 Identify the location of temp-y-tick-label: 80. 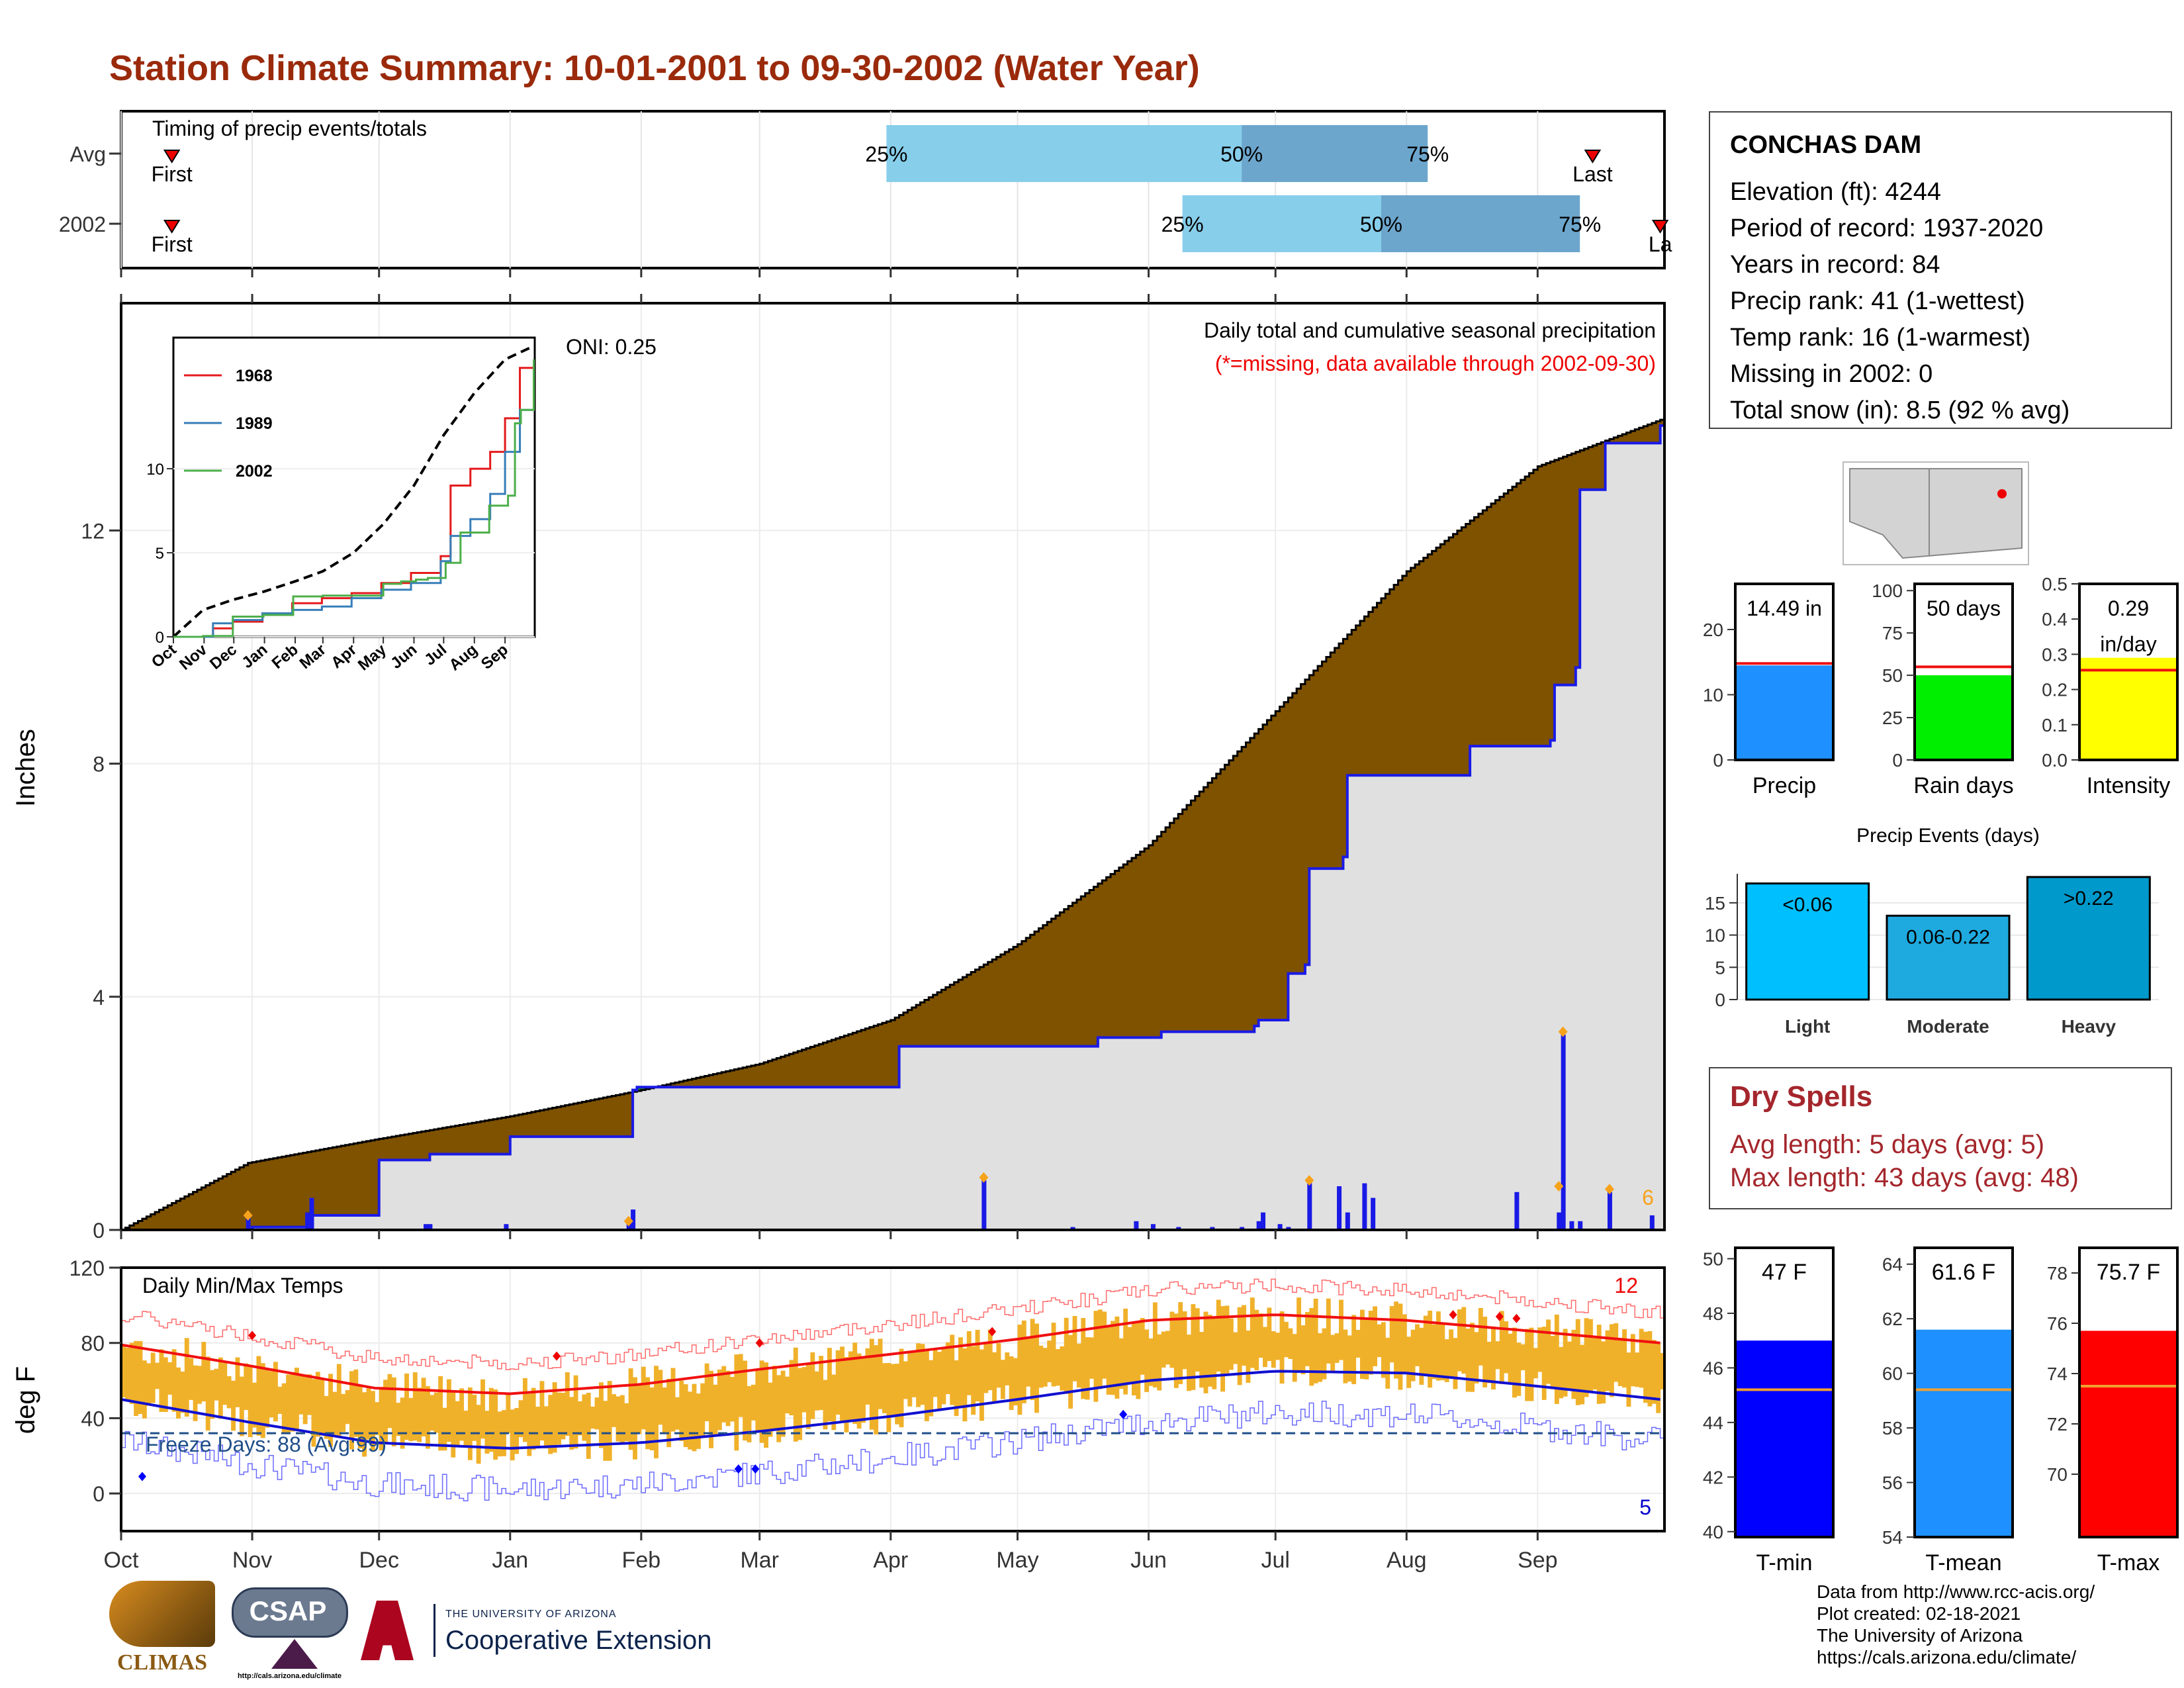
(93, 1344).